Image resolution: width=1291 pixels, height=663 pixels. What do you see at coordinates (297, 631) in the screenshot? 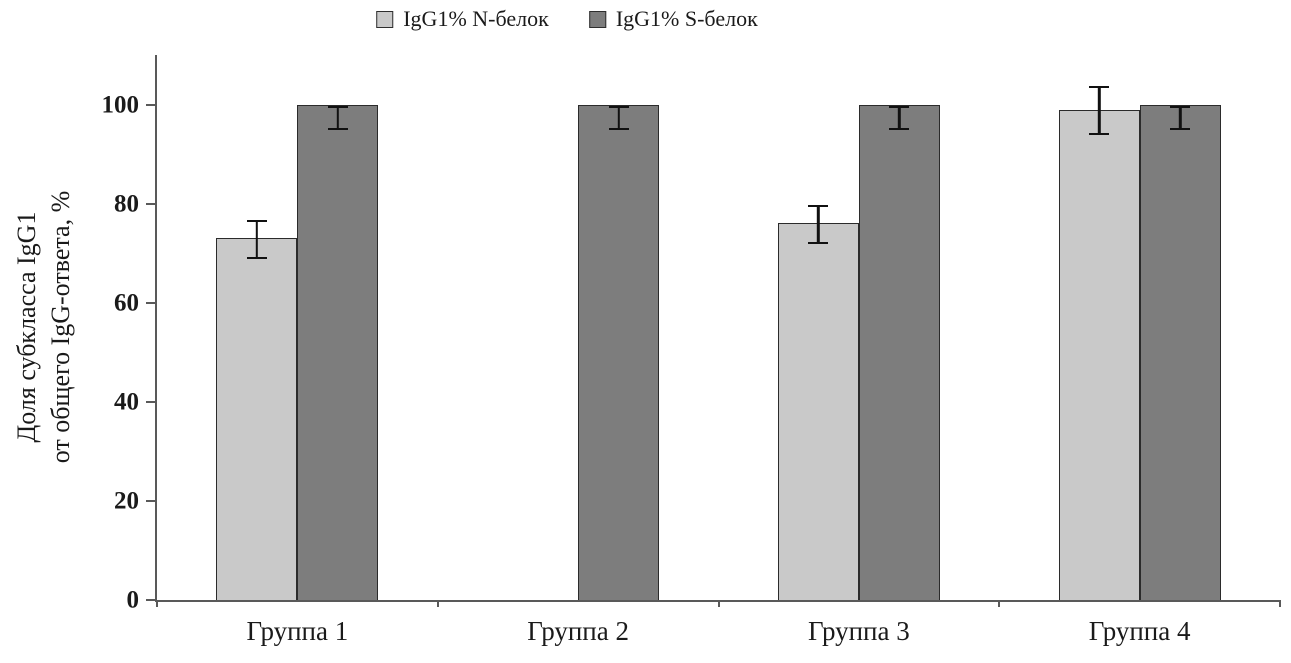
I see `x-category-label: Группа 1` at bounding box center [297, 631].